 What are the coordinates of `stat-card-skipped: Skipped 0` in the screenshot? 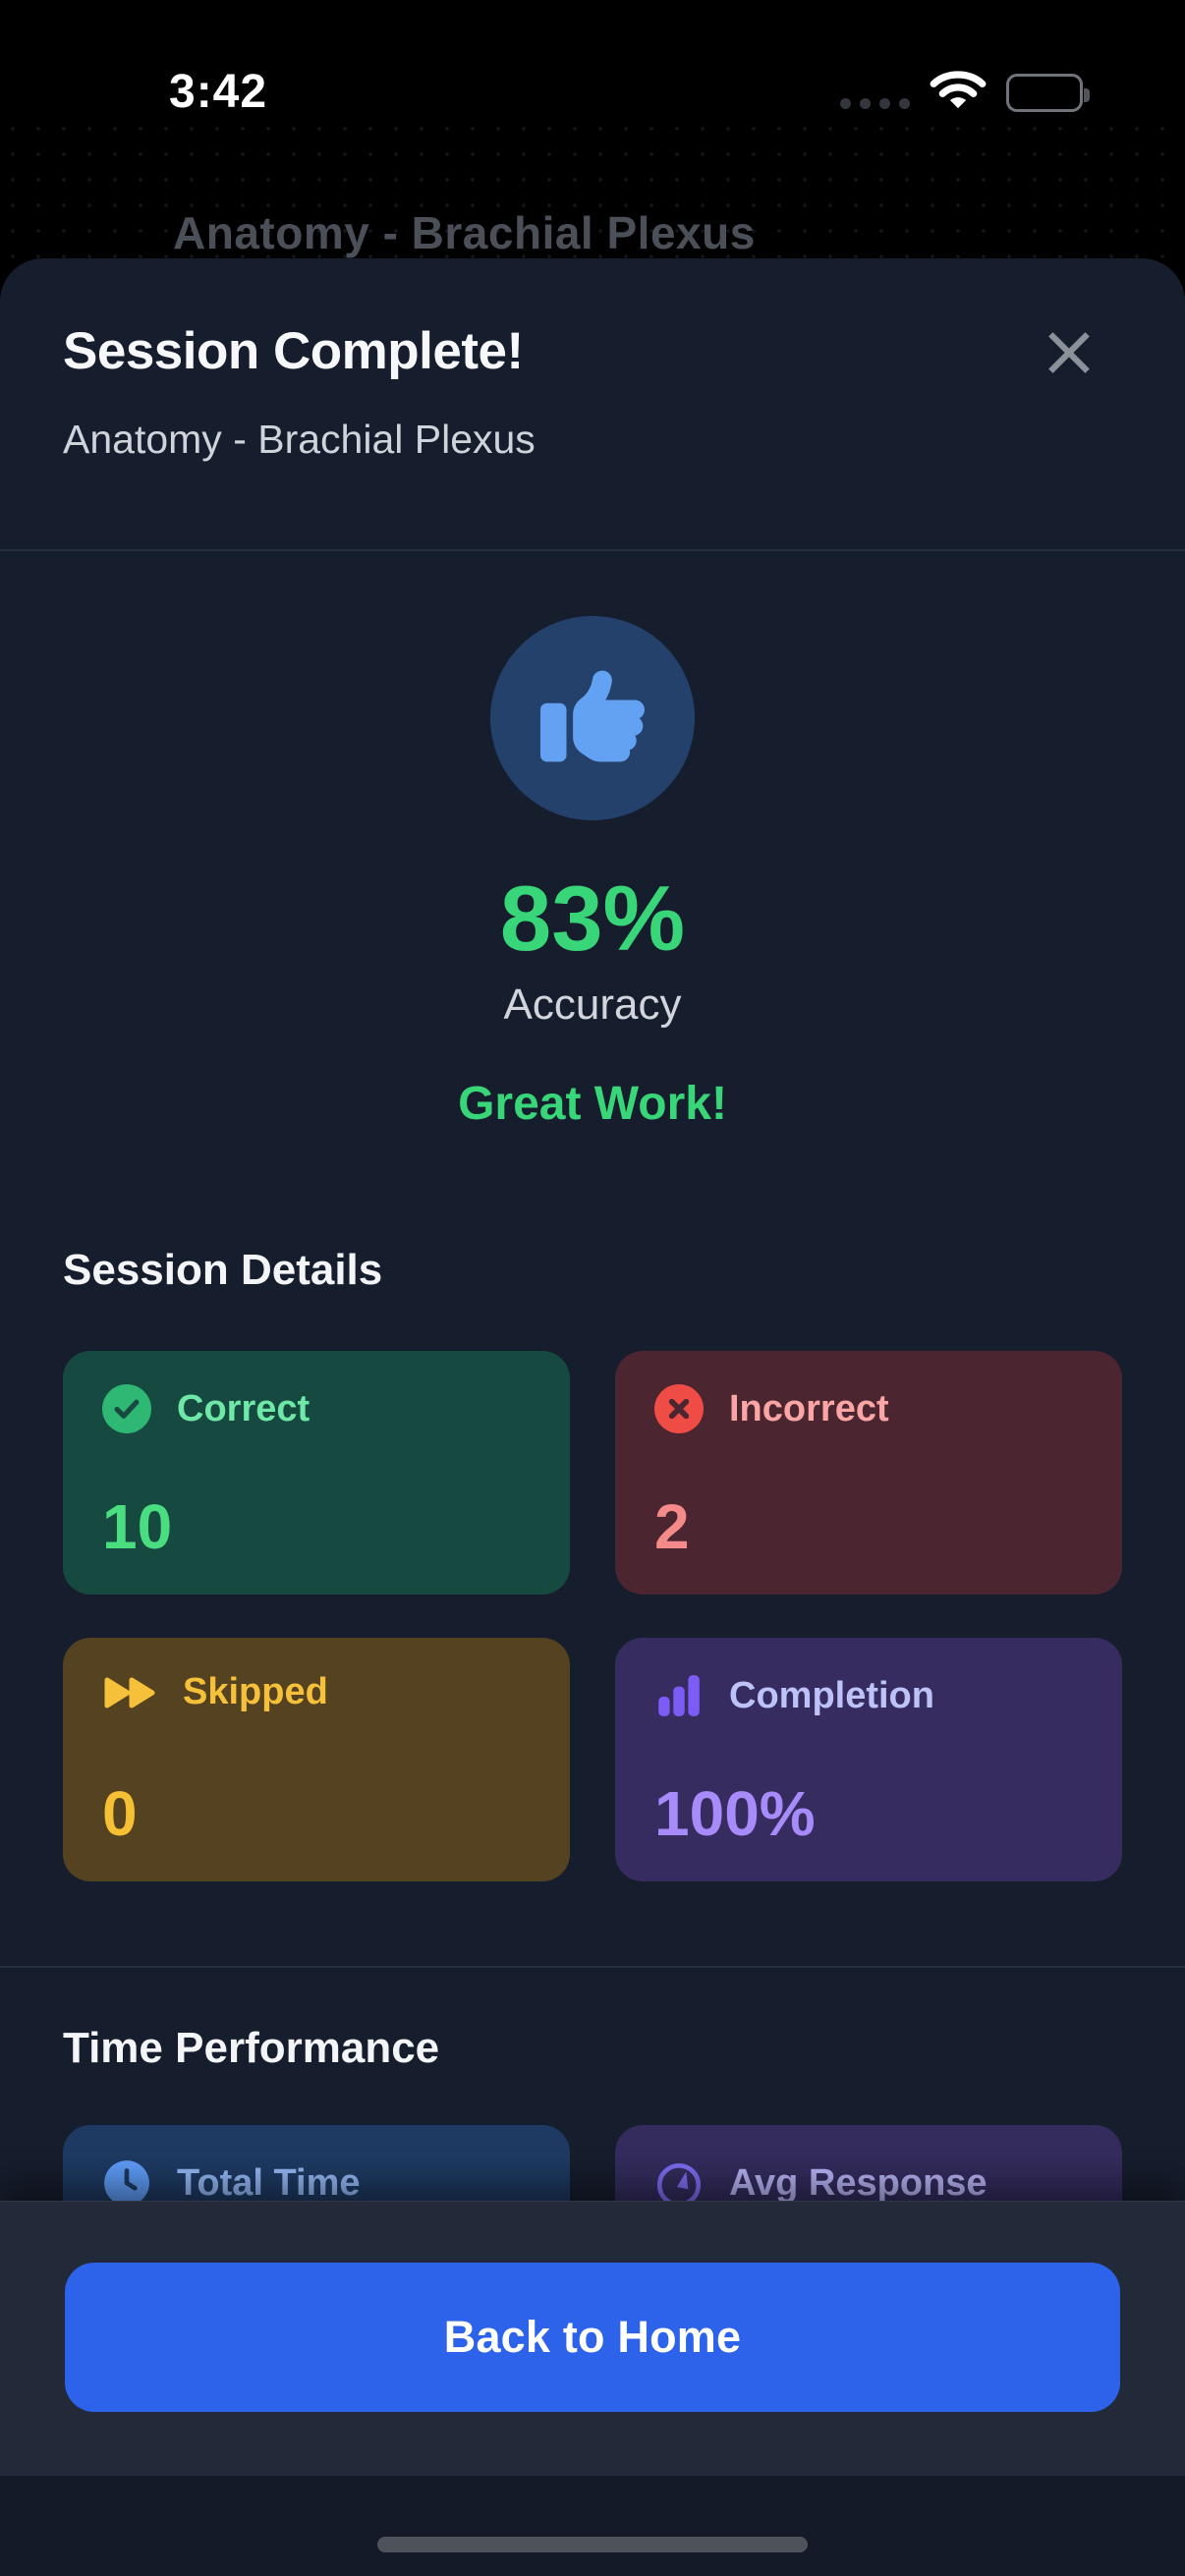 It's located at (317, 1759).